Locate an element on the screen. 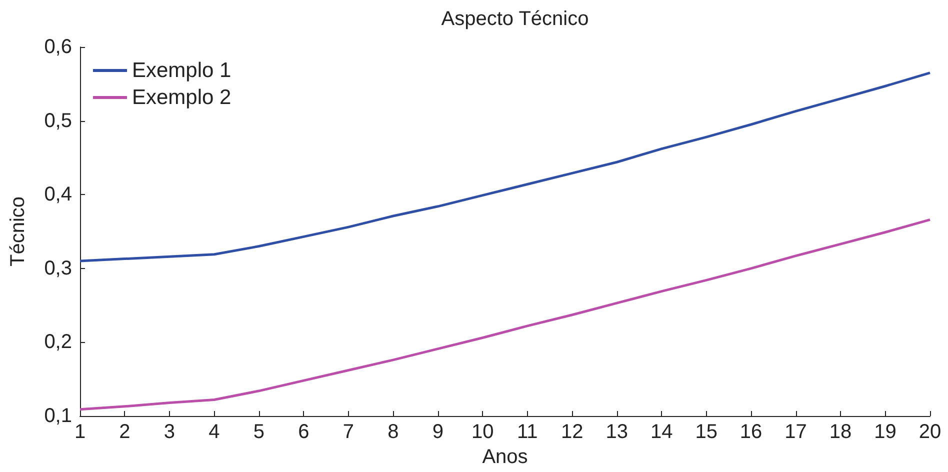  x-tick-label: 16 is located at coordinates (751, 432).